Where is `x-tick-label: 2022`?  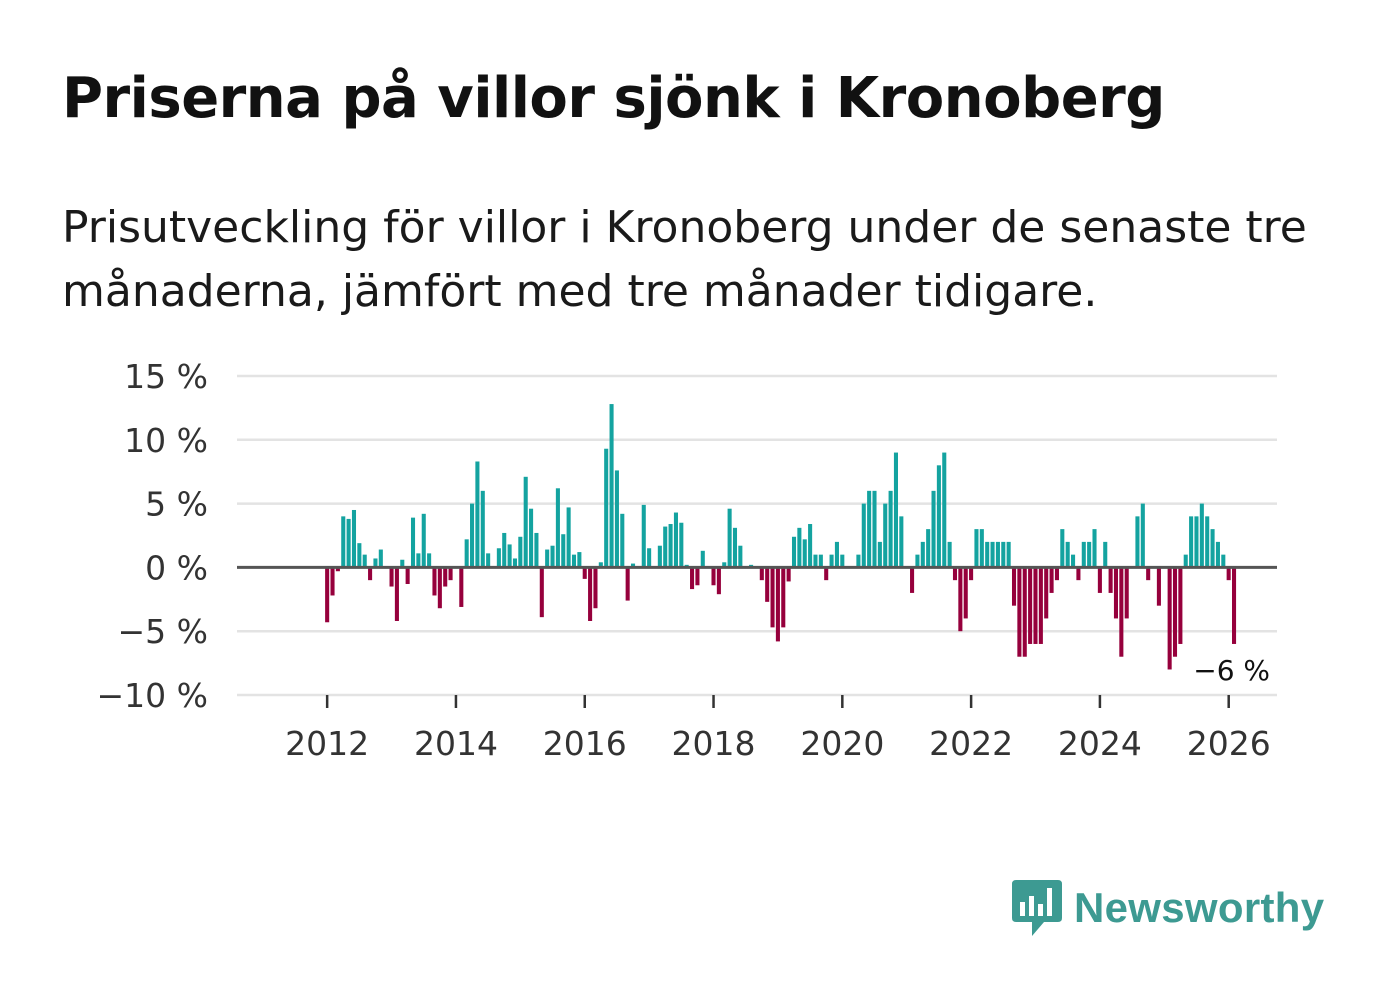 x-tick-label: 2022 is located at coordinates (971, 743).